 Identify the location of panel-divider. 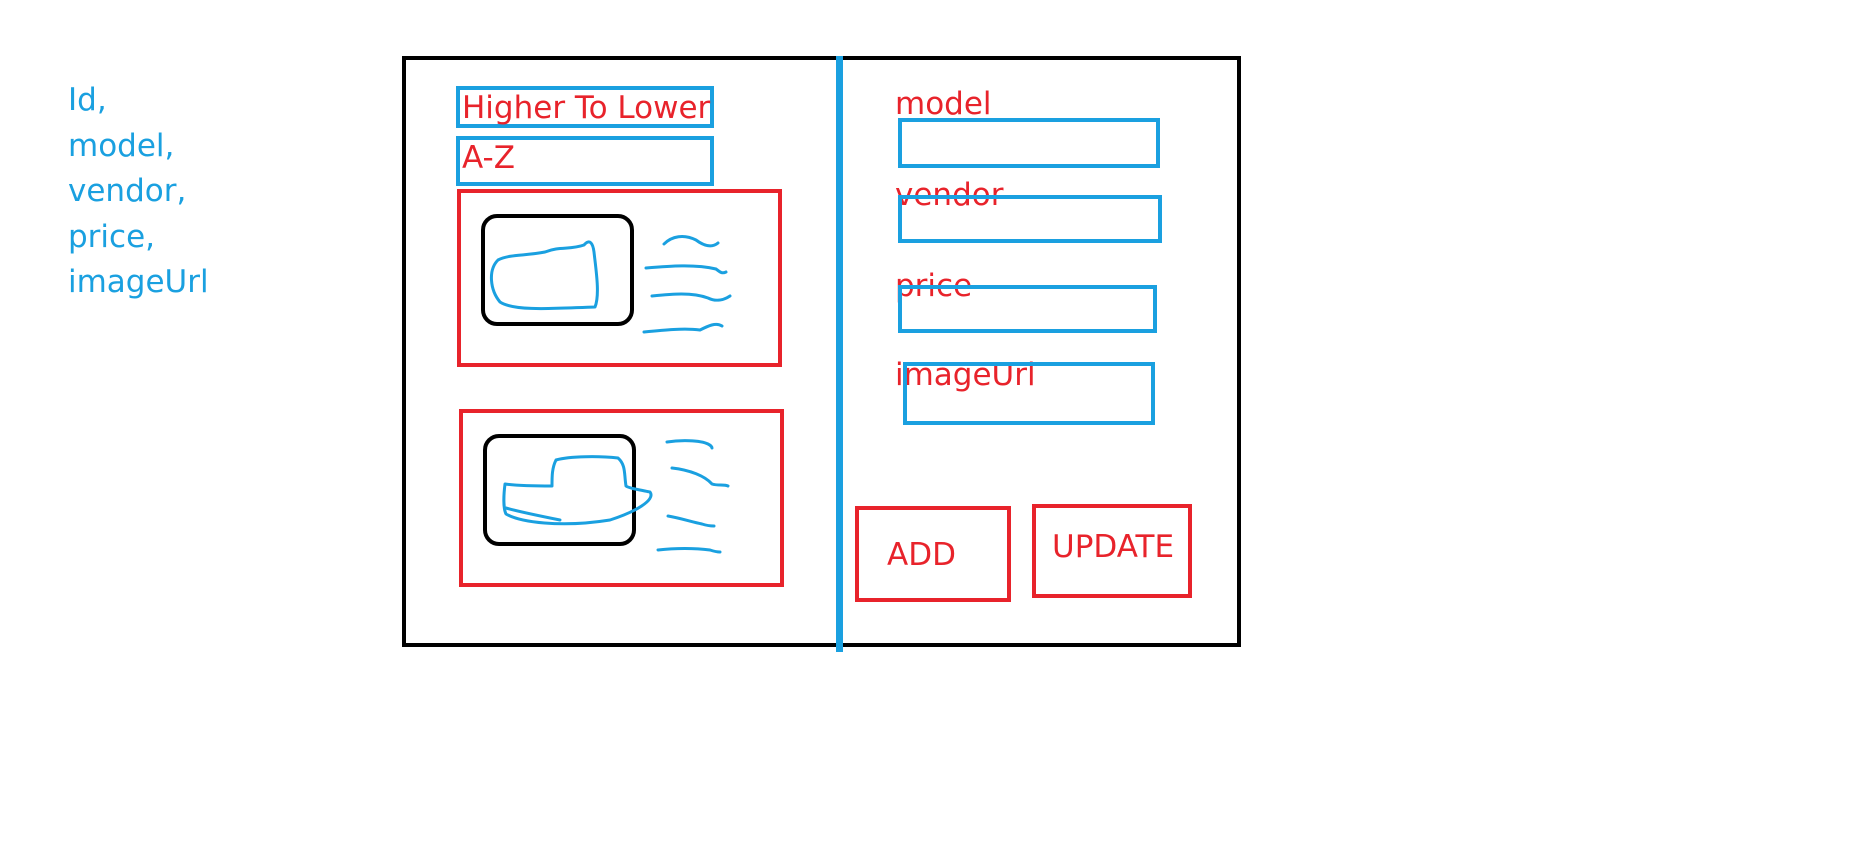
(839, 354).